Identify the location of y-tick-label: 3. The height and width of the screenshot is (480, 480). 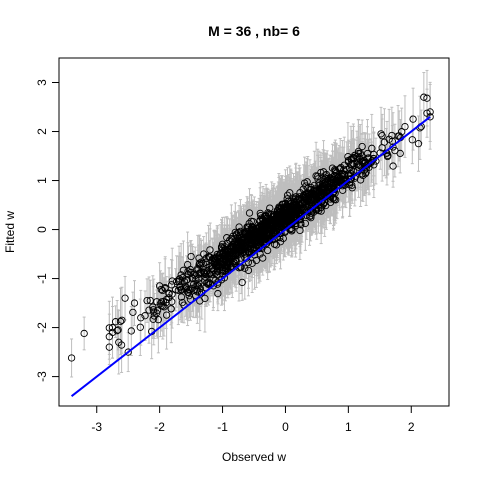
(42, 82).